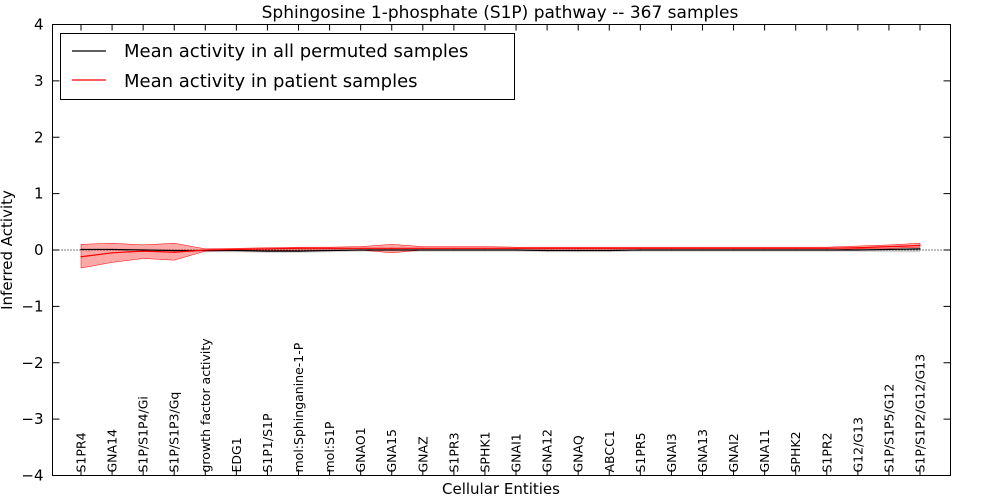  I want to click on y-tick-label: 1, so click(39, 194).